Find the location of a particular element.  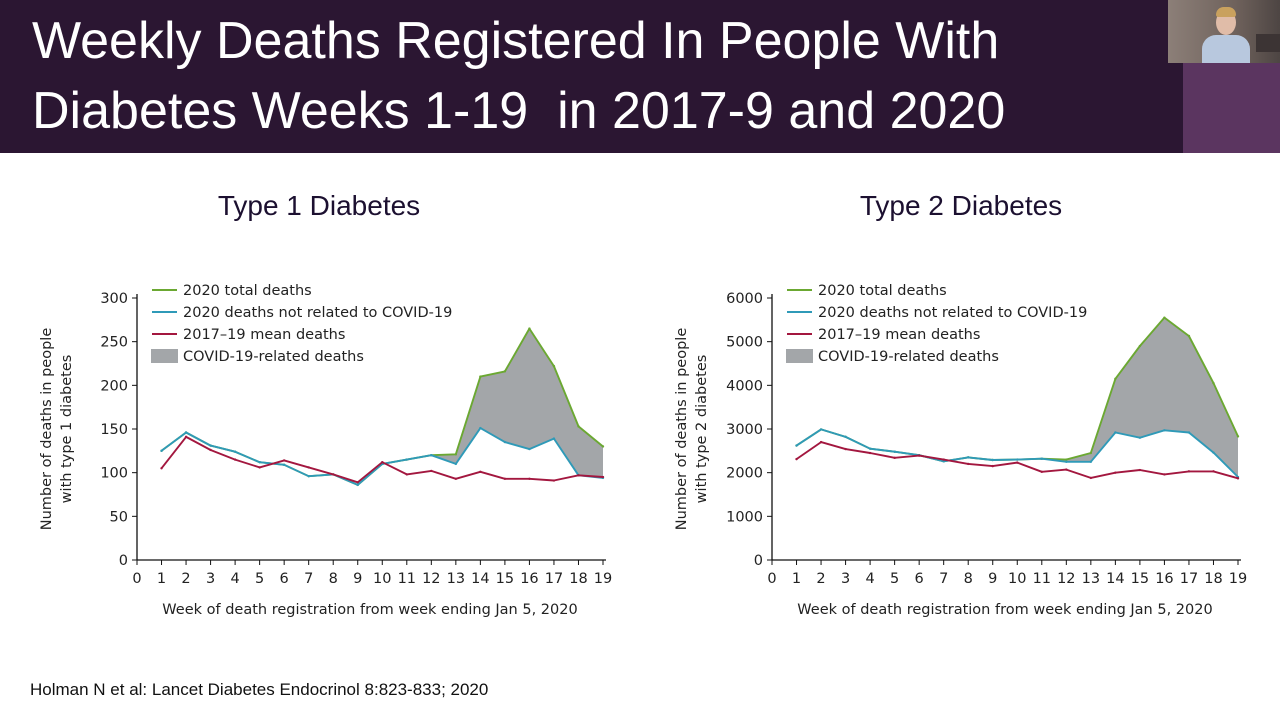

x-tick-label: 14 is located at coordinates (480, 579).